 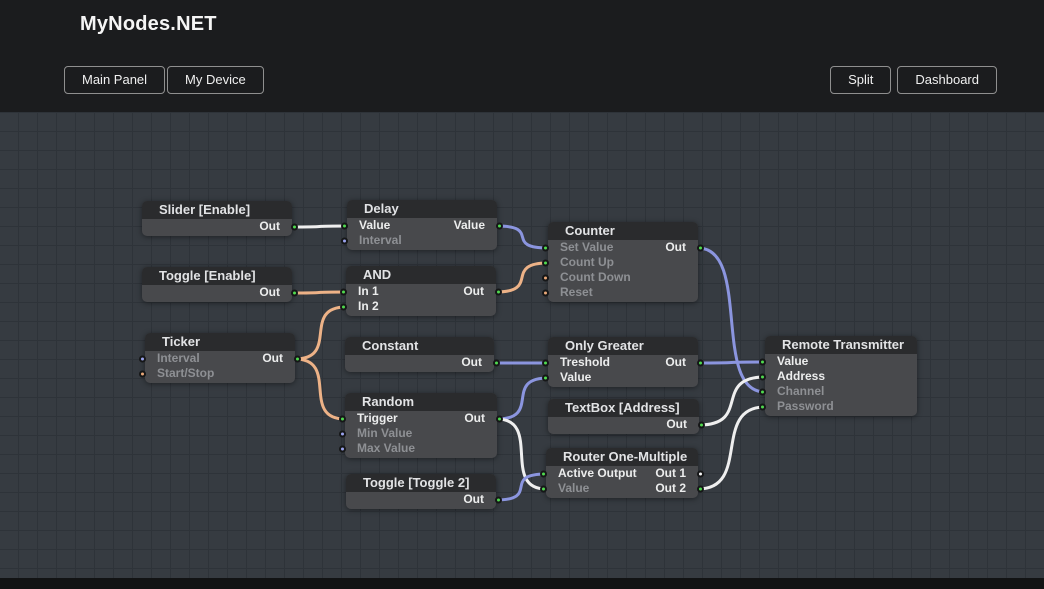 I want to click on in-port-label: Channel, so click(x=801, y=391).